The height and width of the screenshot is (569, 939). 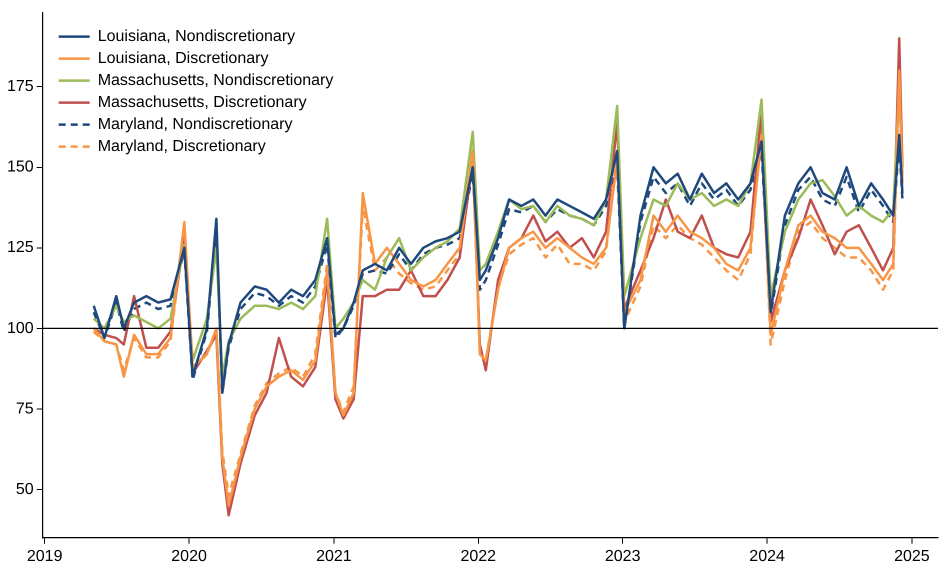 What do you see at coordinates (478, 556) in the screenshot?
I see `x-tick-label: 2022` at bounding box center [478, 556].